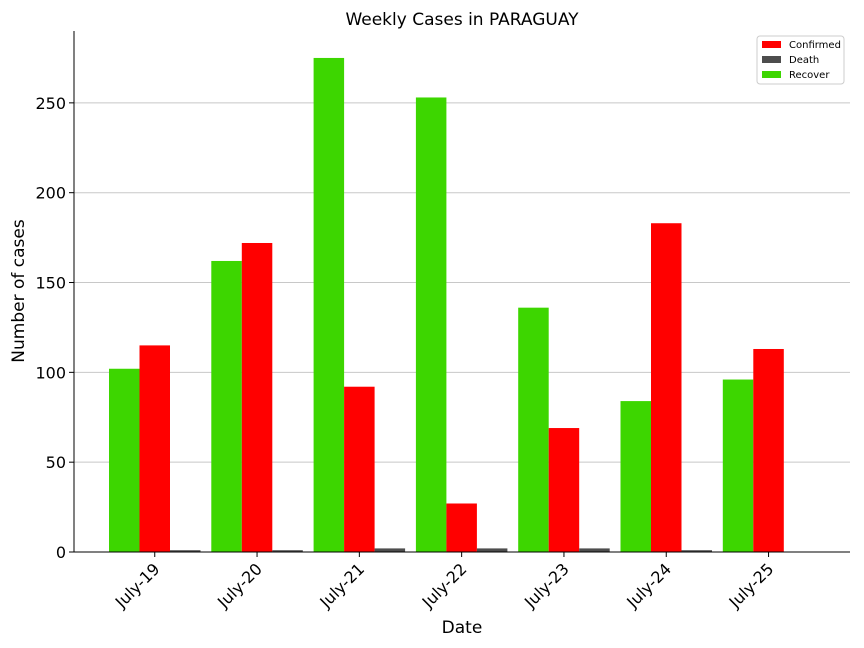 Image resolution: width=864 pixels, height=648 pixels. I want to click on legend-swatch-confirmed, so click(771, 44).